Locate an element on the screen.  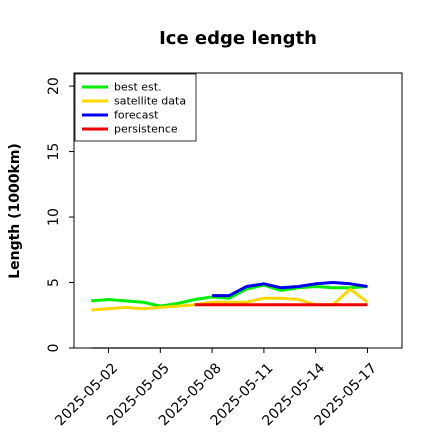
y-tick-label: 15 is located at coordinates (54, 152).